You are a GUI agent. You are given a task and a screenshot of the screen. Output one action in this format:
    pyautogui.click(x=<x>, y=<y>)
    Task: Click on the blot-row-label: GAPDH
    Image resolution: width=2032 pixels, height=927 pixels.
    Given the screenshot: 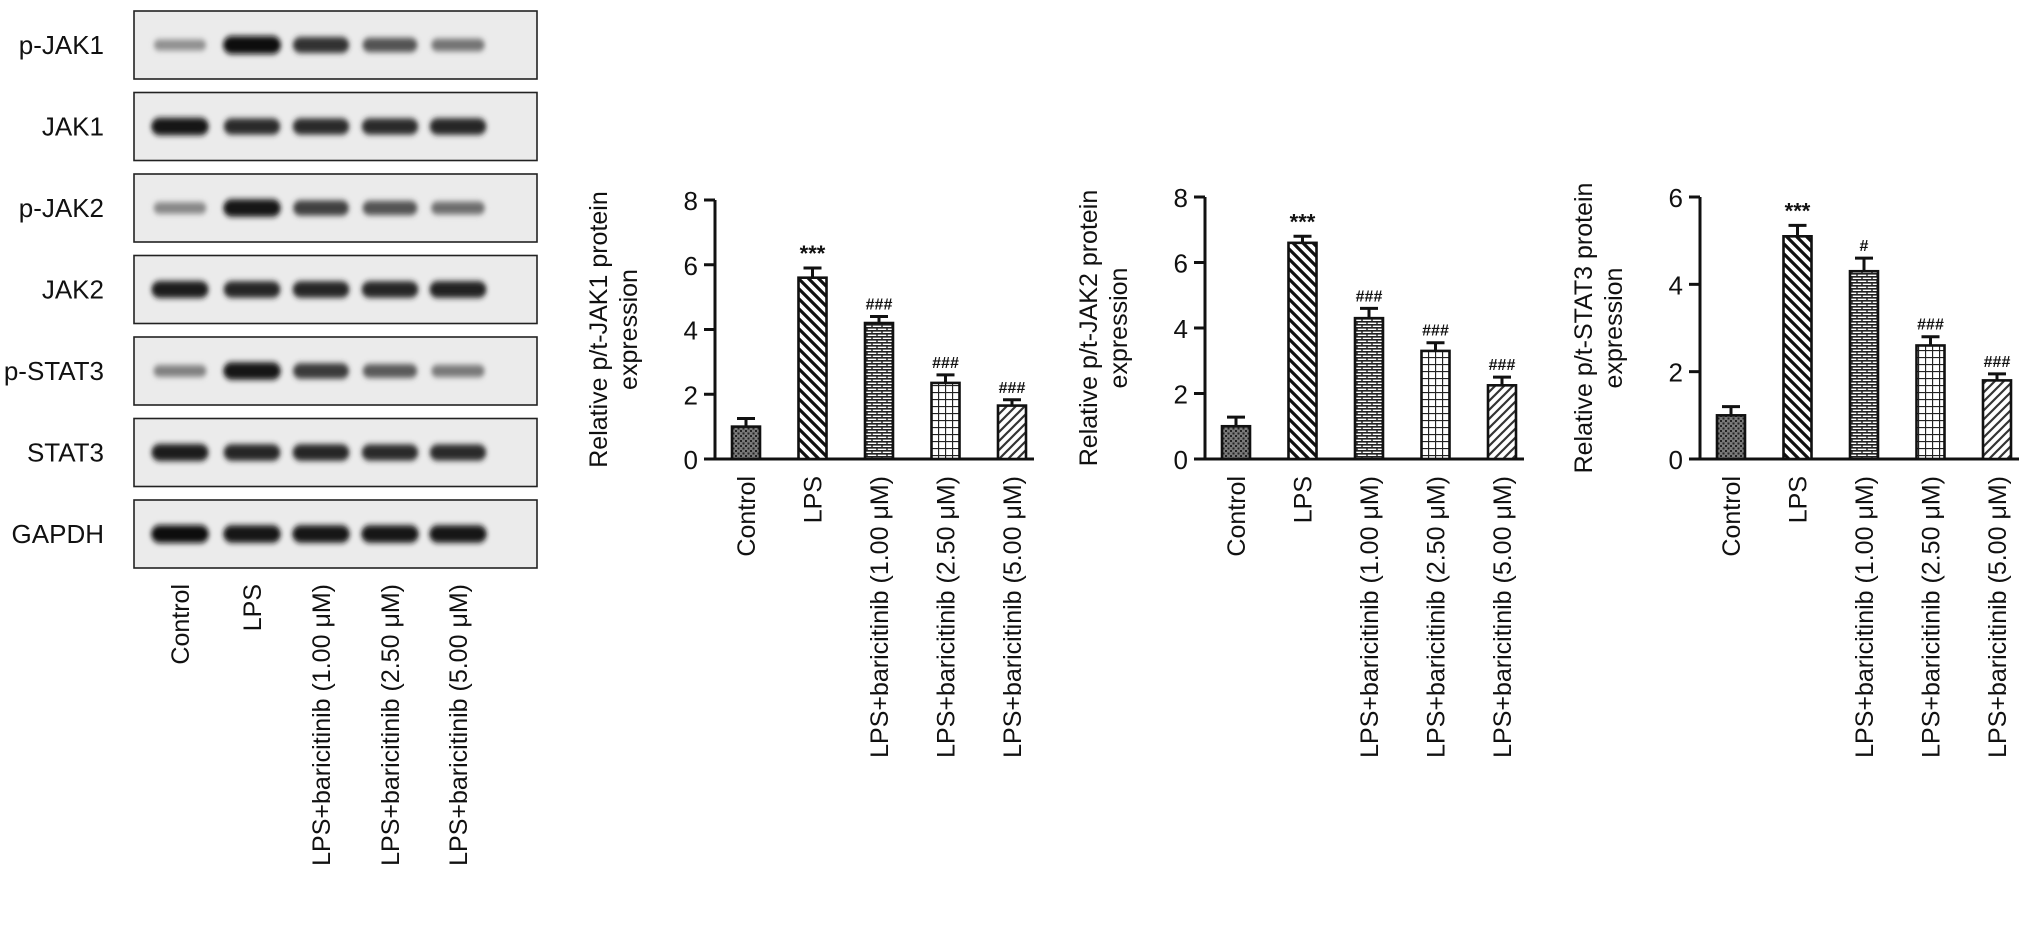 What is the action you would take?
    pyautogui.click(x=58, y=534)
    